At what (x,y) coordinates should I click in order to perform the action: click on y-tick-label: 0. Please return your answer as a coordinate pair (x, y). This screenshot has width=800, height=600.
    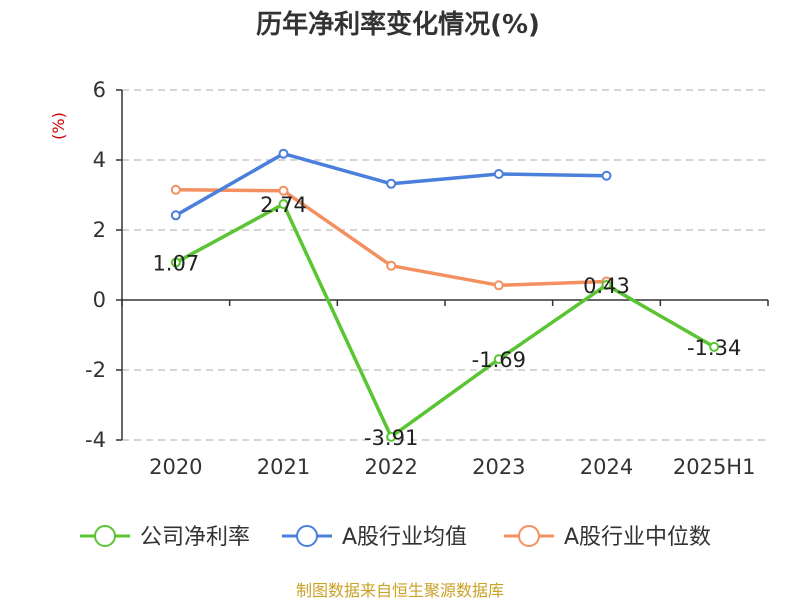
    Looking at the image, I should click on (99, 300).